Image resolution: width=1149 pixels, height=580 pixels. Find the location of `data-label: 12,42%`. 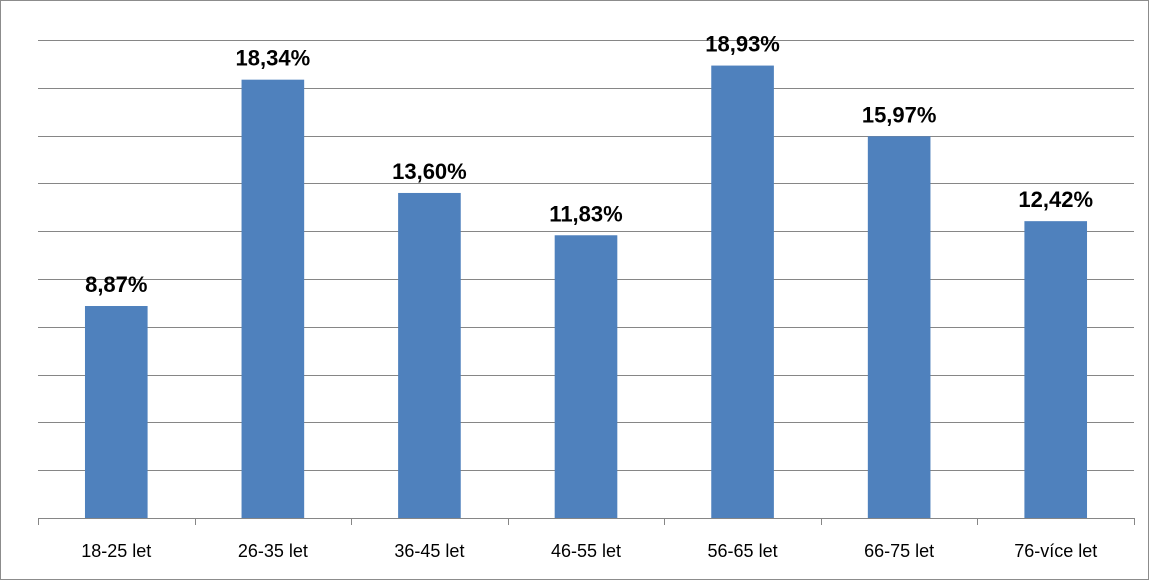

data-label: 12,42% is located at coordinates (1055, 199).